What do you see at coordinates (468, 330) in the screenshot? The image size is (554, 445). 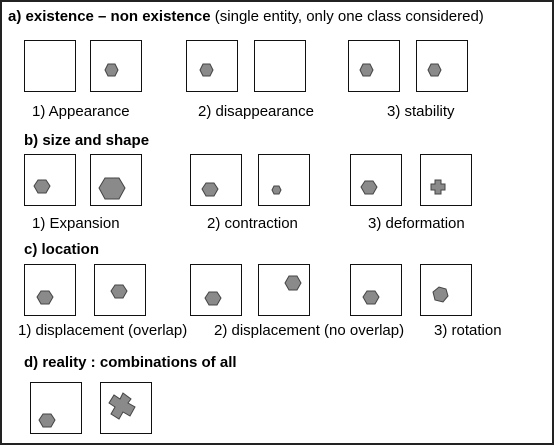 I see `caption-c3: 3) rotation` at bounding box center [468, 330].